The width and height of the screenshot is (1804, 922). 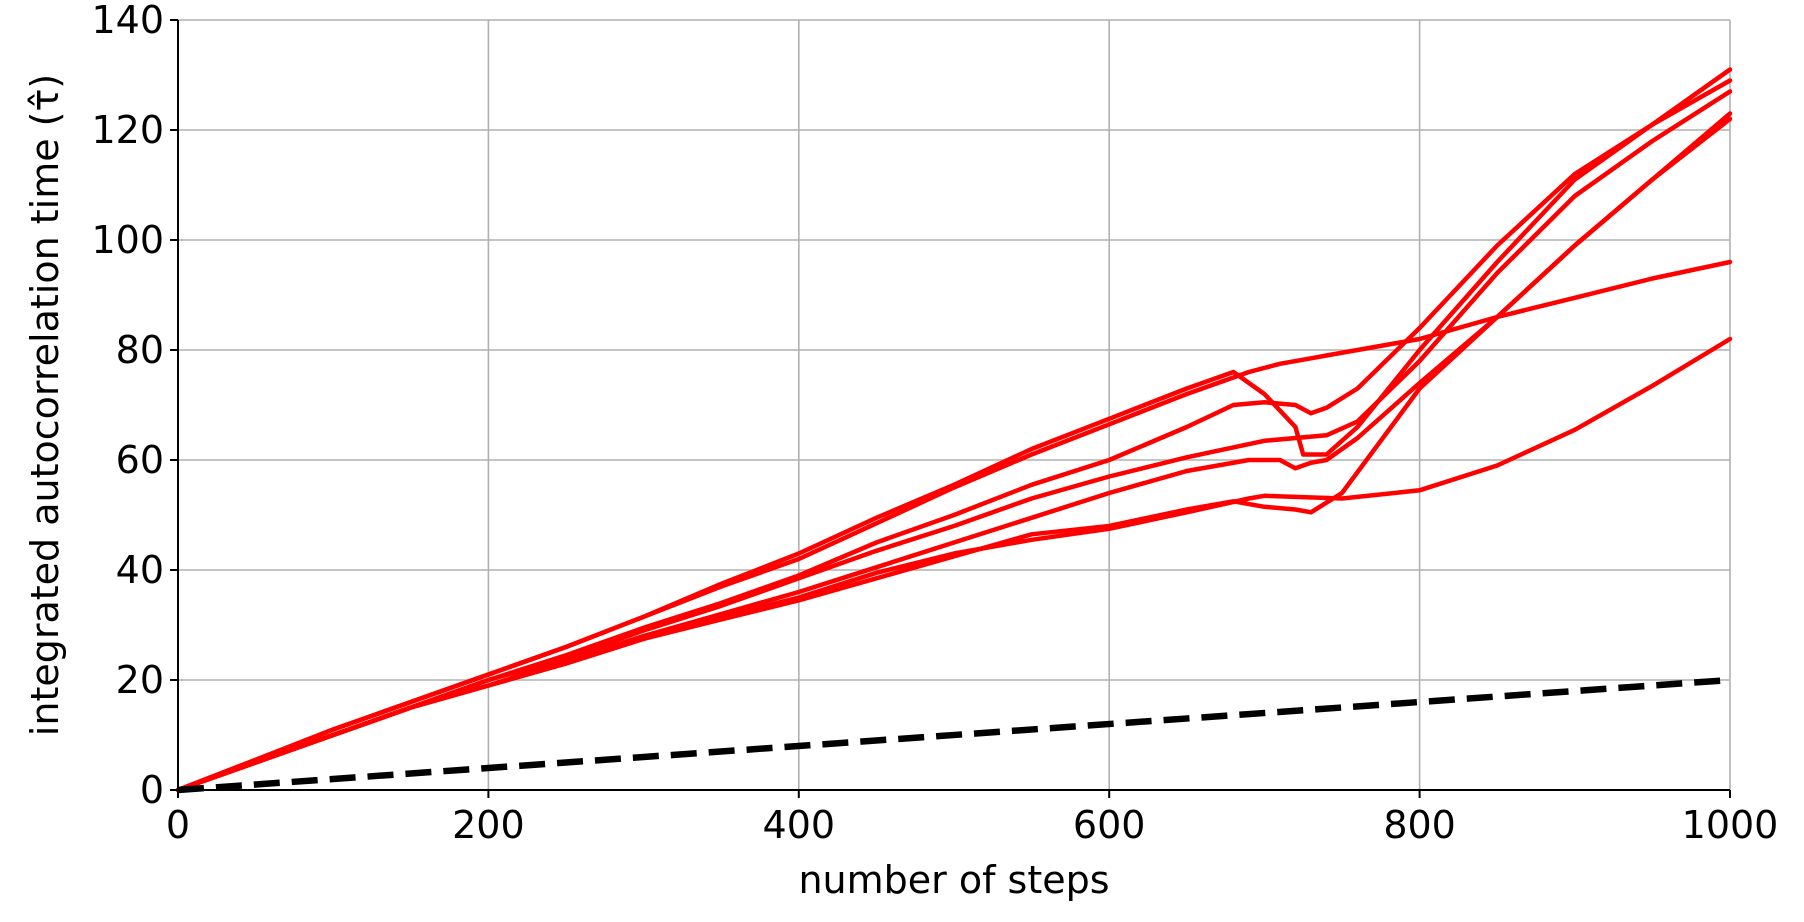 I want to click on x-tick-label: 0, so click(x=178, y=825).